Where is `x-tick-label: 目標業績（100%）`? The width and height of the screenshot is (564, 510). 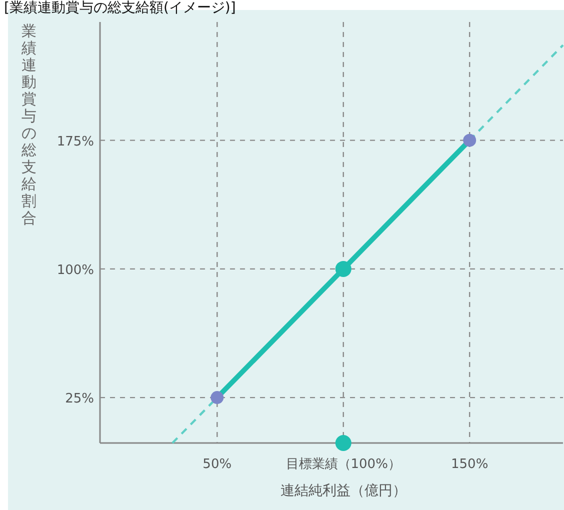 x-tick-label: 目標業績（100%） is located at coordinates (343, 464).